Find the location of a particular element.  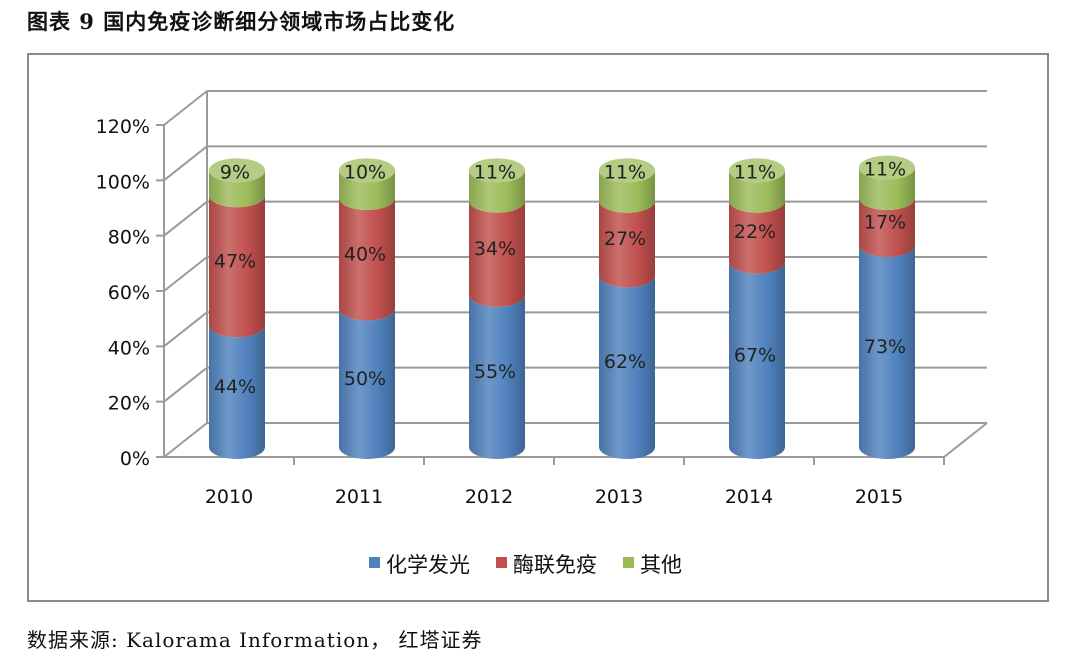

gridline-side-60% is located at coordinates (185, 274).